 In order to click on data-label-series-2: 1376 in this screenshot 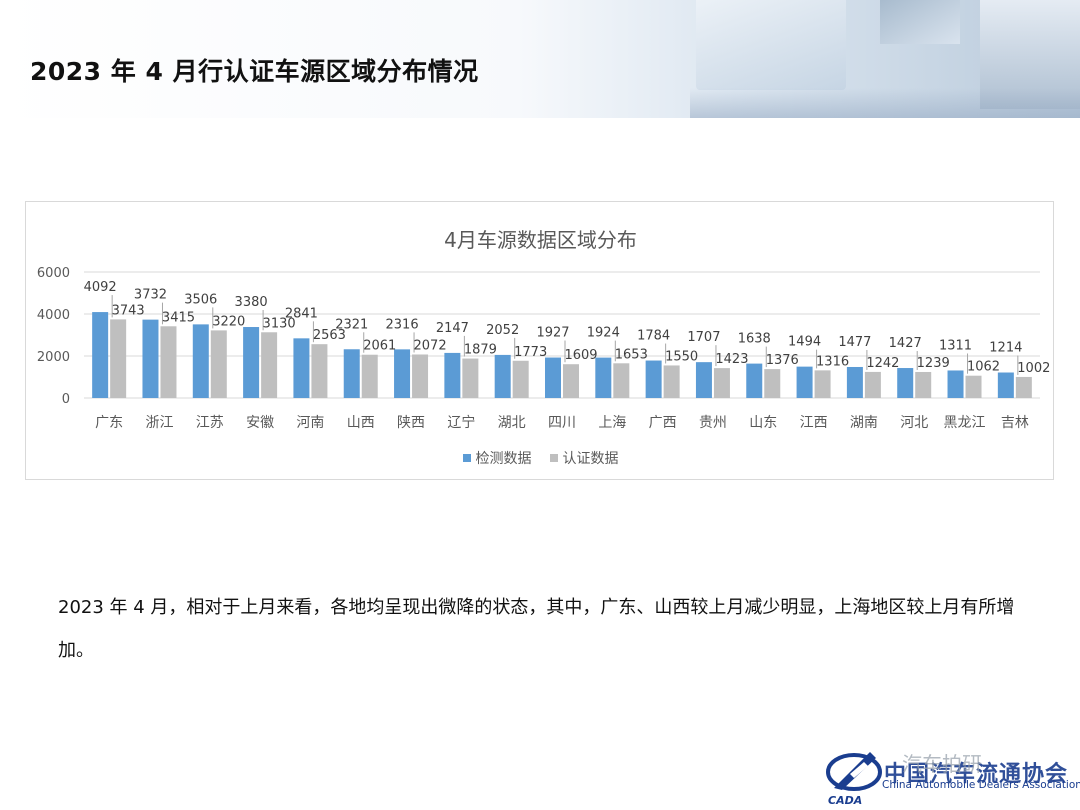, I will do `click(782, 360)`.